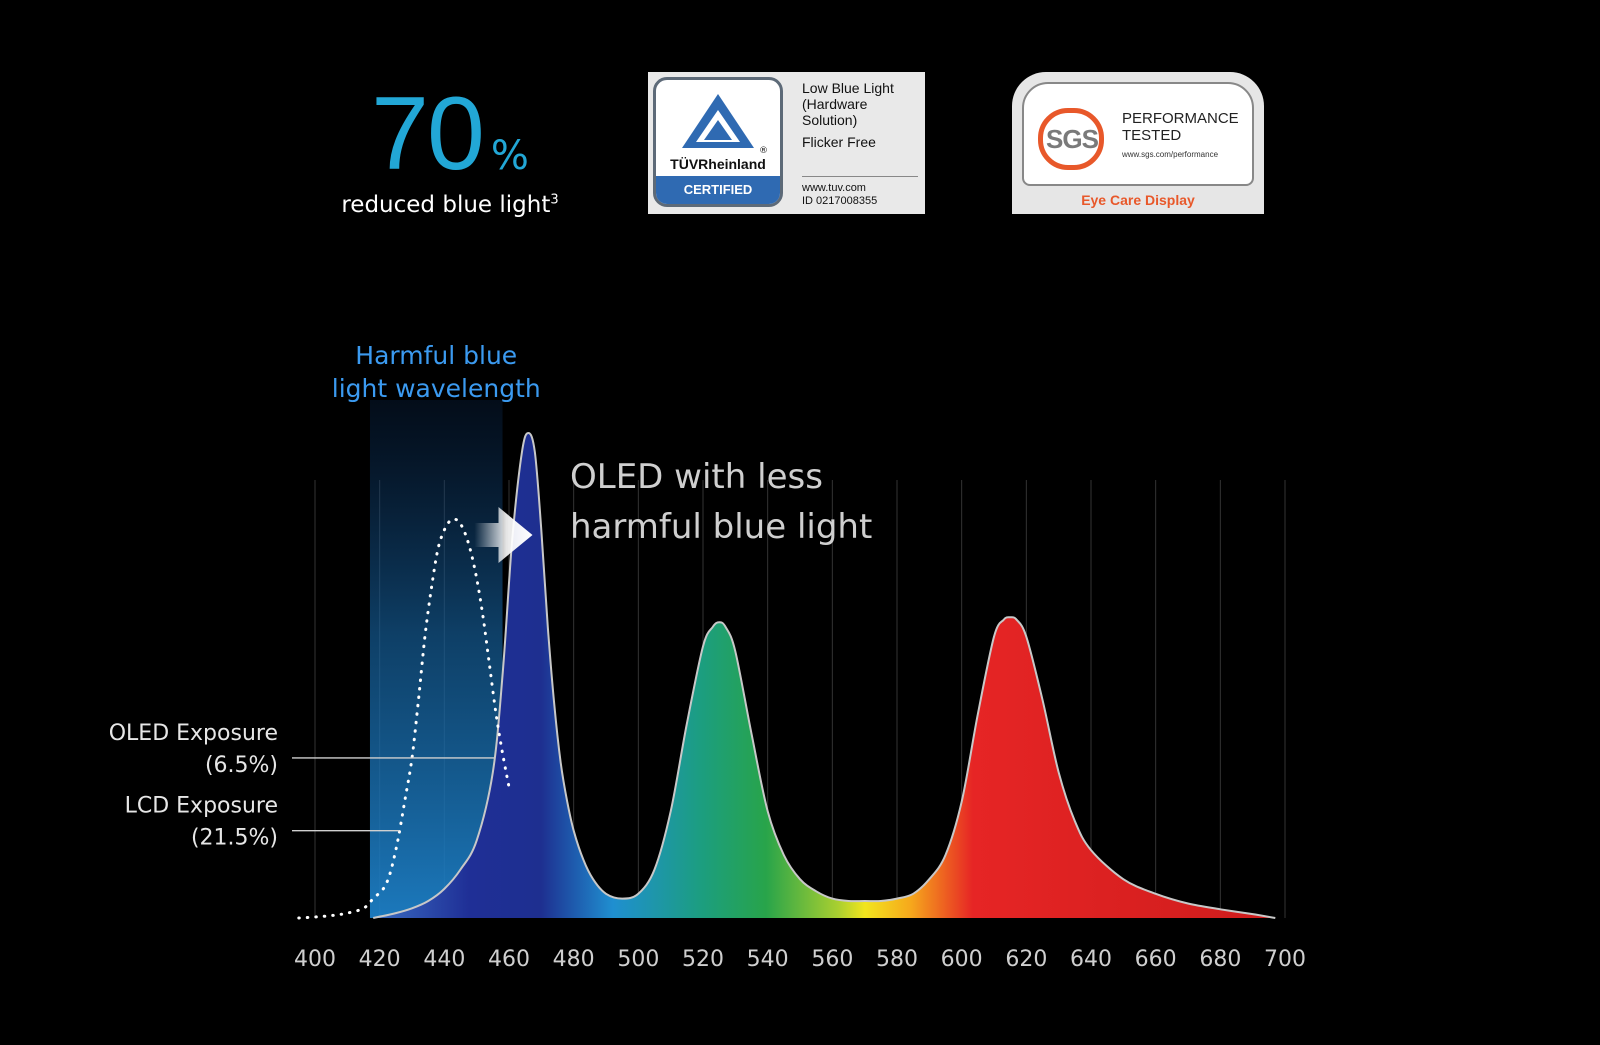 The image size is (1600, 1045). I want to click on footnote-marker: 3, so click(554, 200).